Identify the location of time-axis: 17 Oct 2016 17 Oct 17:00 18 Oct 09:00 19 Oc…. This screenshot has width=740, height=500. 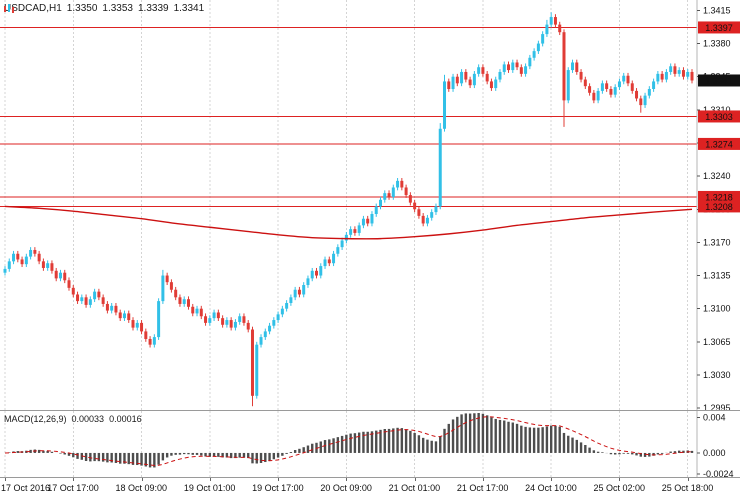
(370, 489).